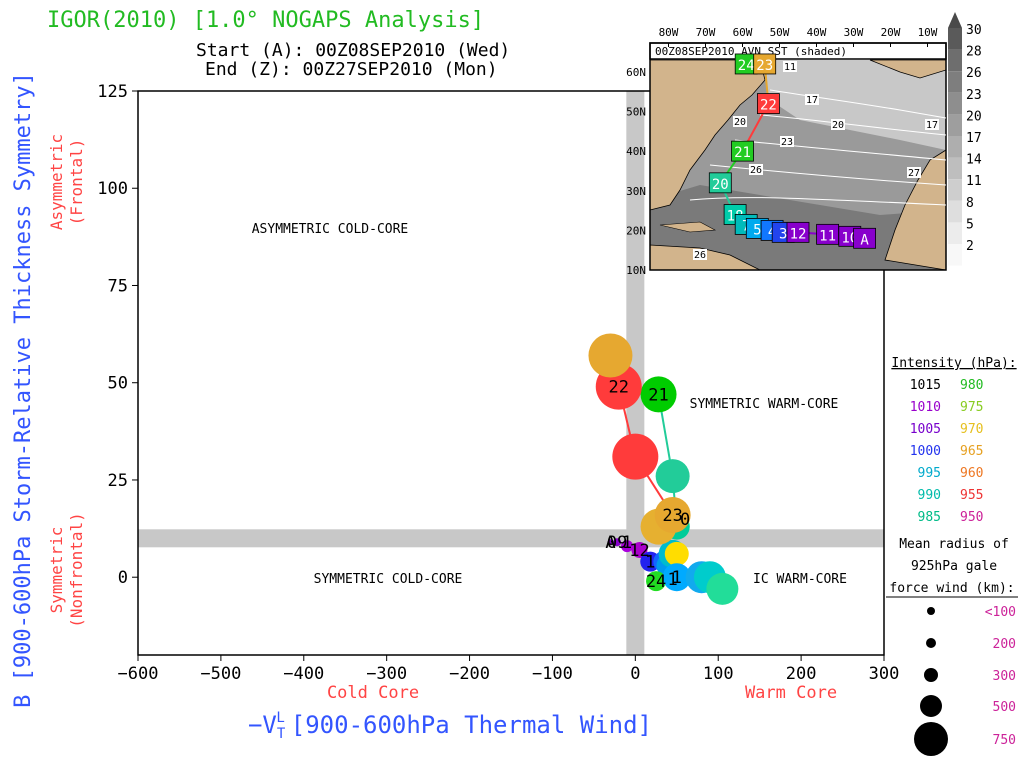 The width and height of the screenshot is (1024, 768). What do you see at coordinates (280, 718) in the screenshot?
I see `x-axis-label-sup: L` at bounding box center [280, 718].